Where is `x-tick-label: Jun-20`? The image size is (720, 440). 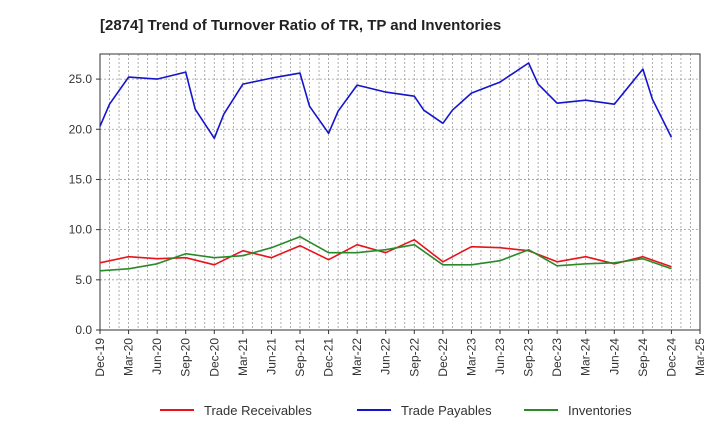
x-tick-label: Jun-20 is located at coordinates (157, 356).